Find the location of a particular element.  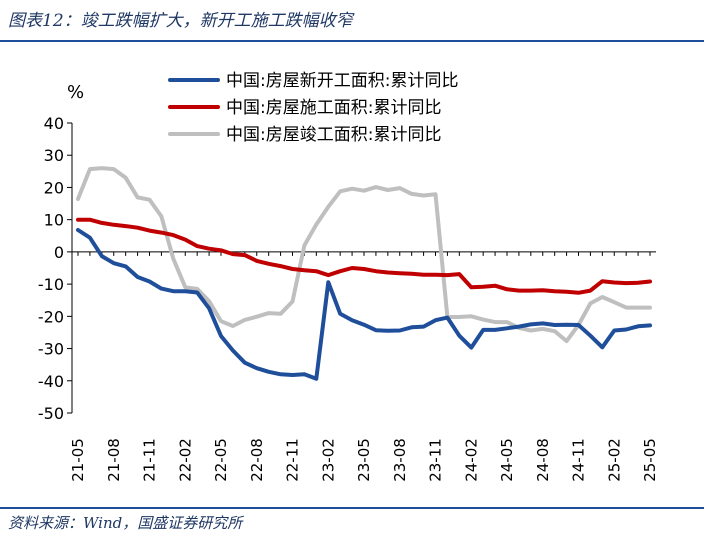

y-tick-label: 10 is located at coordinates (54, 220).